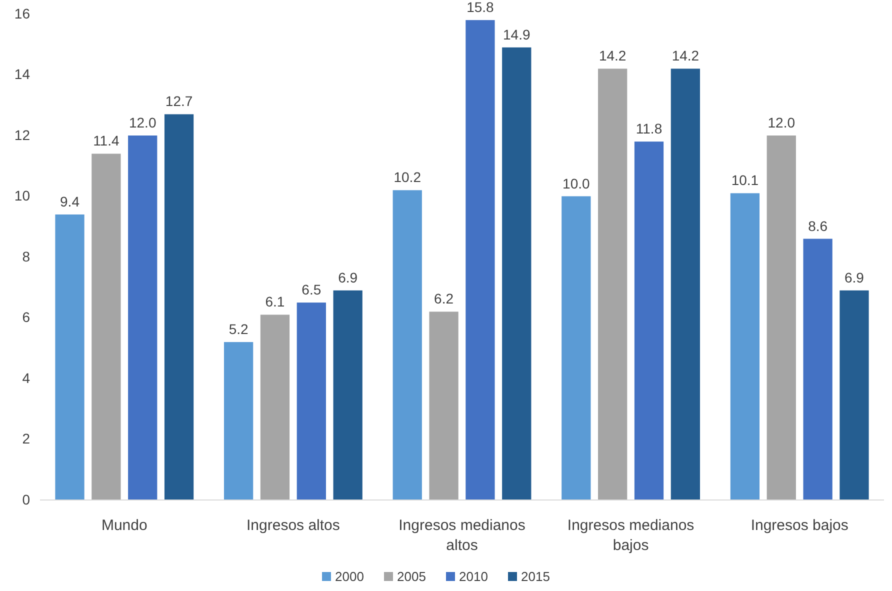 The image size is (892, 591). What do you see at coordinates (70, 201) in the screenshot?
I see `data-label: 9.4` at bounding box center [70, 201].